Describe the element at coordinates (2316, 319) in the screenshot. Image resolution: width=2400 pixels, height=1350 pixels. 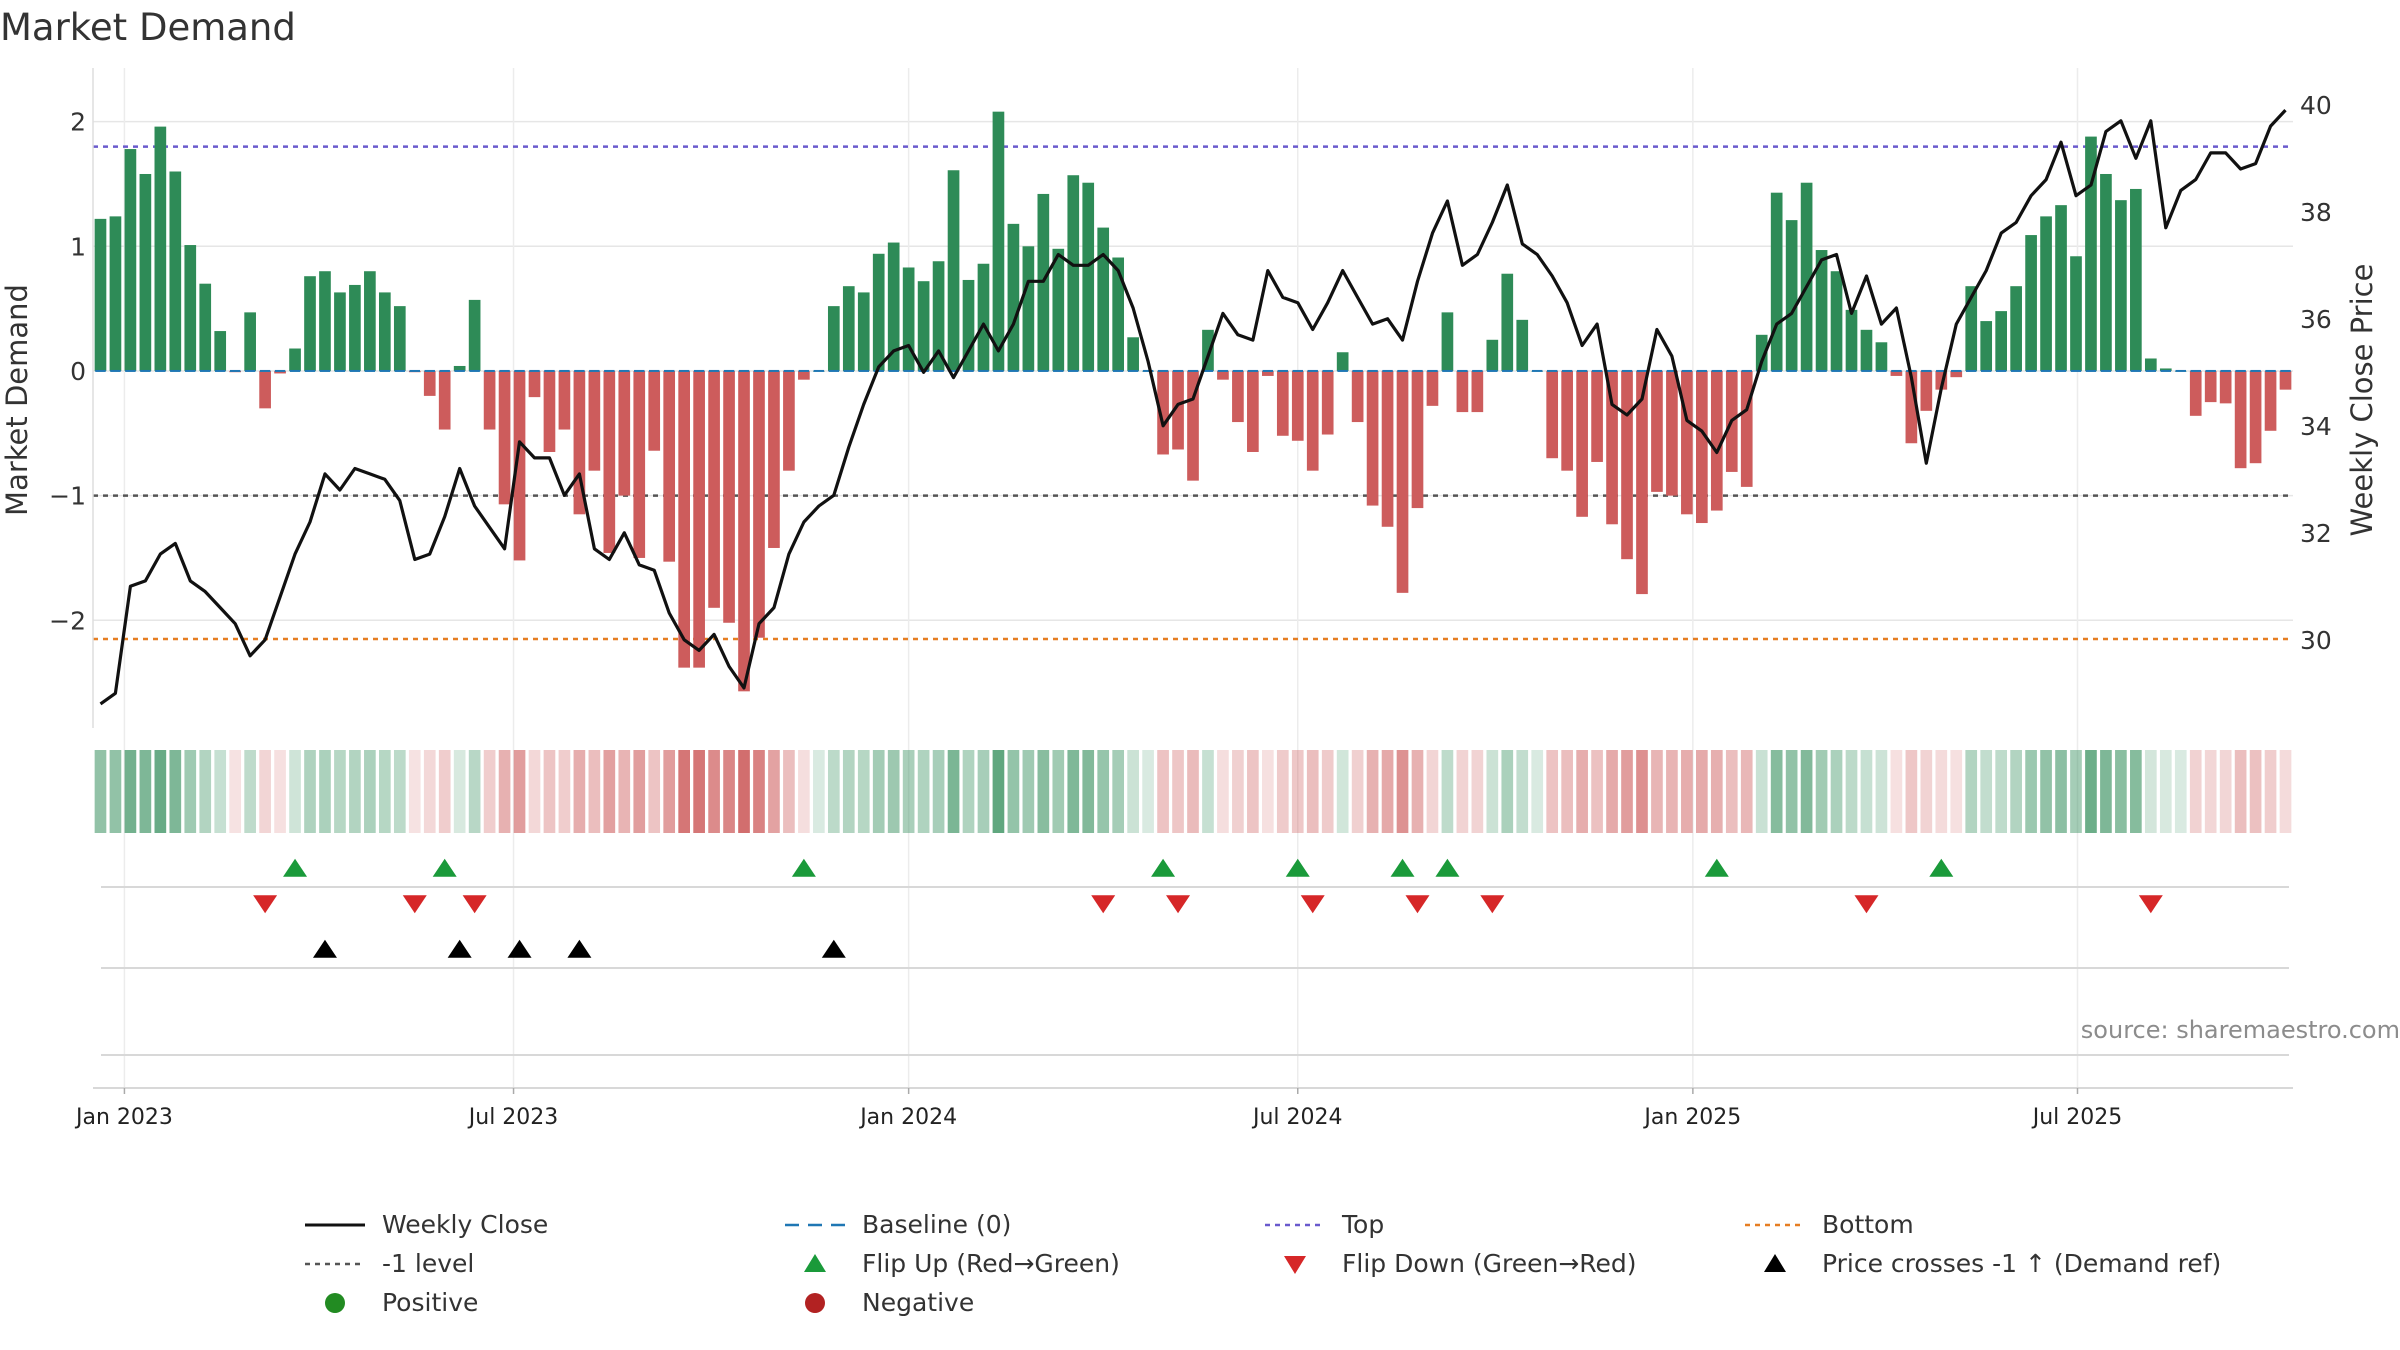
I see `y2-tick-label: 36` at that location.